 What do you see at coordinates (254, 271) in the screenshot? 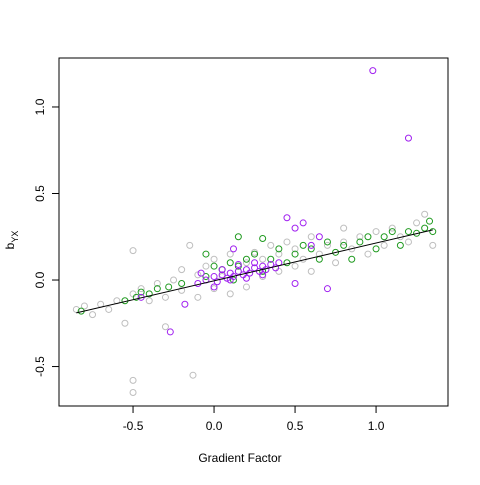
I see `fit-line` at bounding box center [254, 271].